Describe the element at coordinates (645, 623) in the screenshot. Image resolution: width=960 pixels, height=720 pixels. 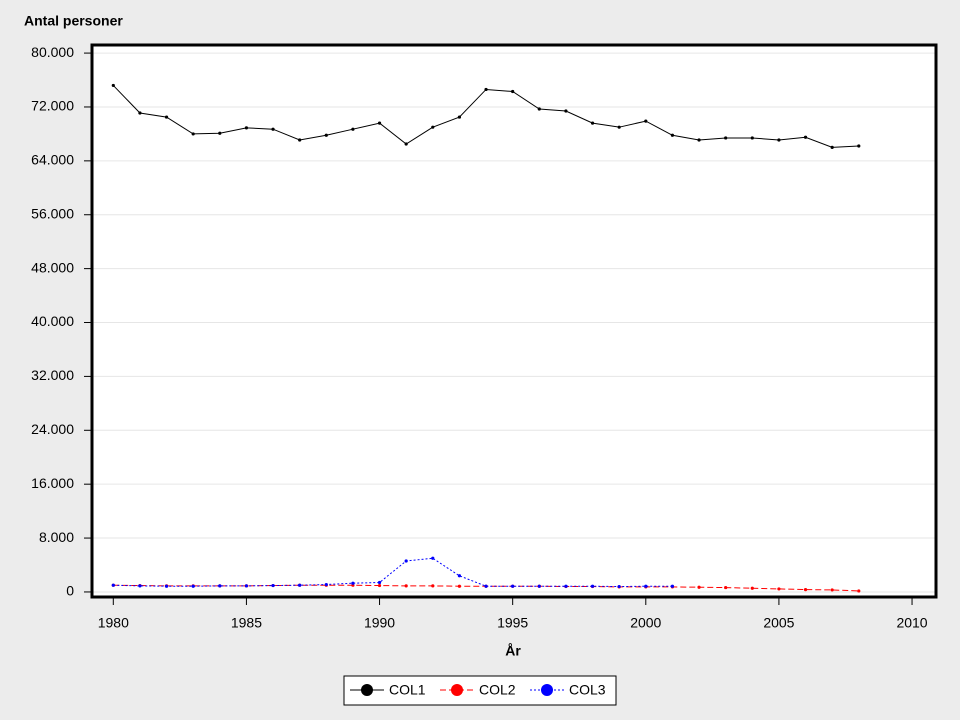
I see `x-tick-label: 2000` at that location.